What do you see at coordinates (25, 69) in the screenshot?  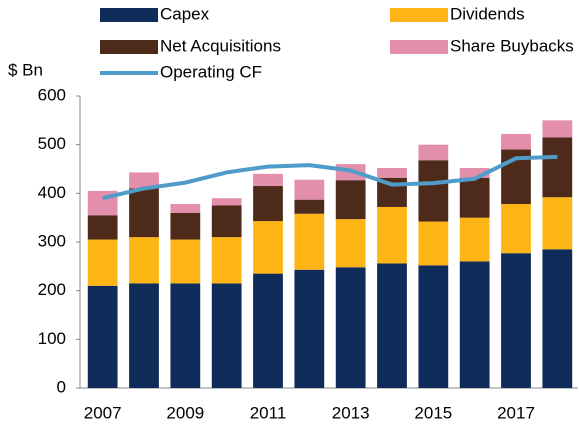 I see `y-axis-label: $ Bn` at bounding box center [25, 69].